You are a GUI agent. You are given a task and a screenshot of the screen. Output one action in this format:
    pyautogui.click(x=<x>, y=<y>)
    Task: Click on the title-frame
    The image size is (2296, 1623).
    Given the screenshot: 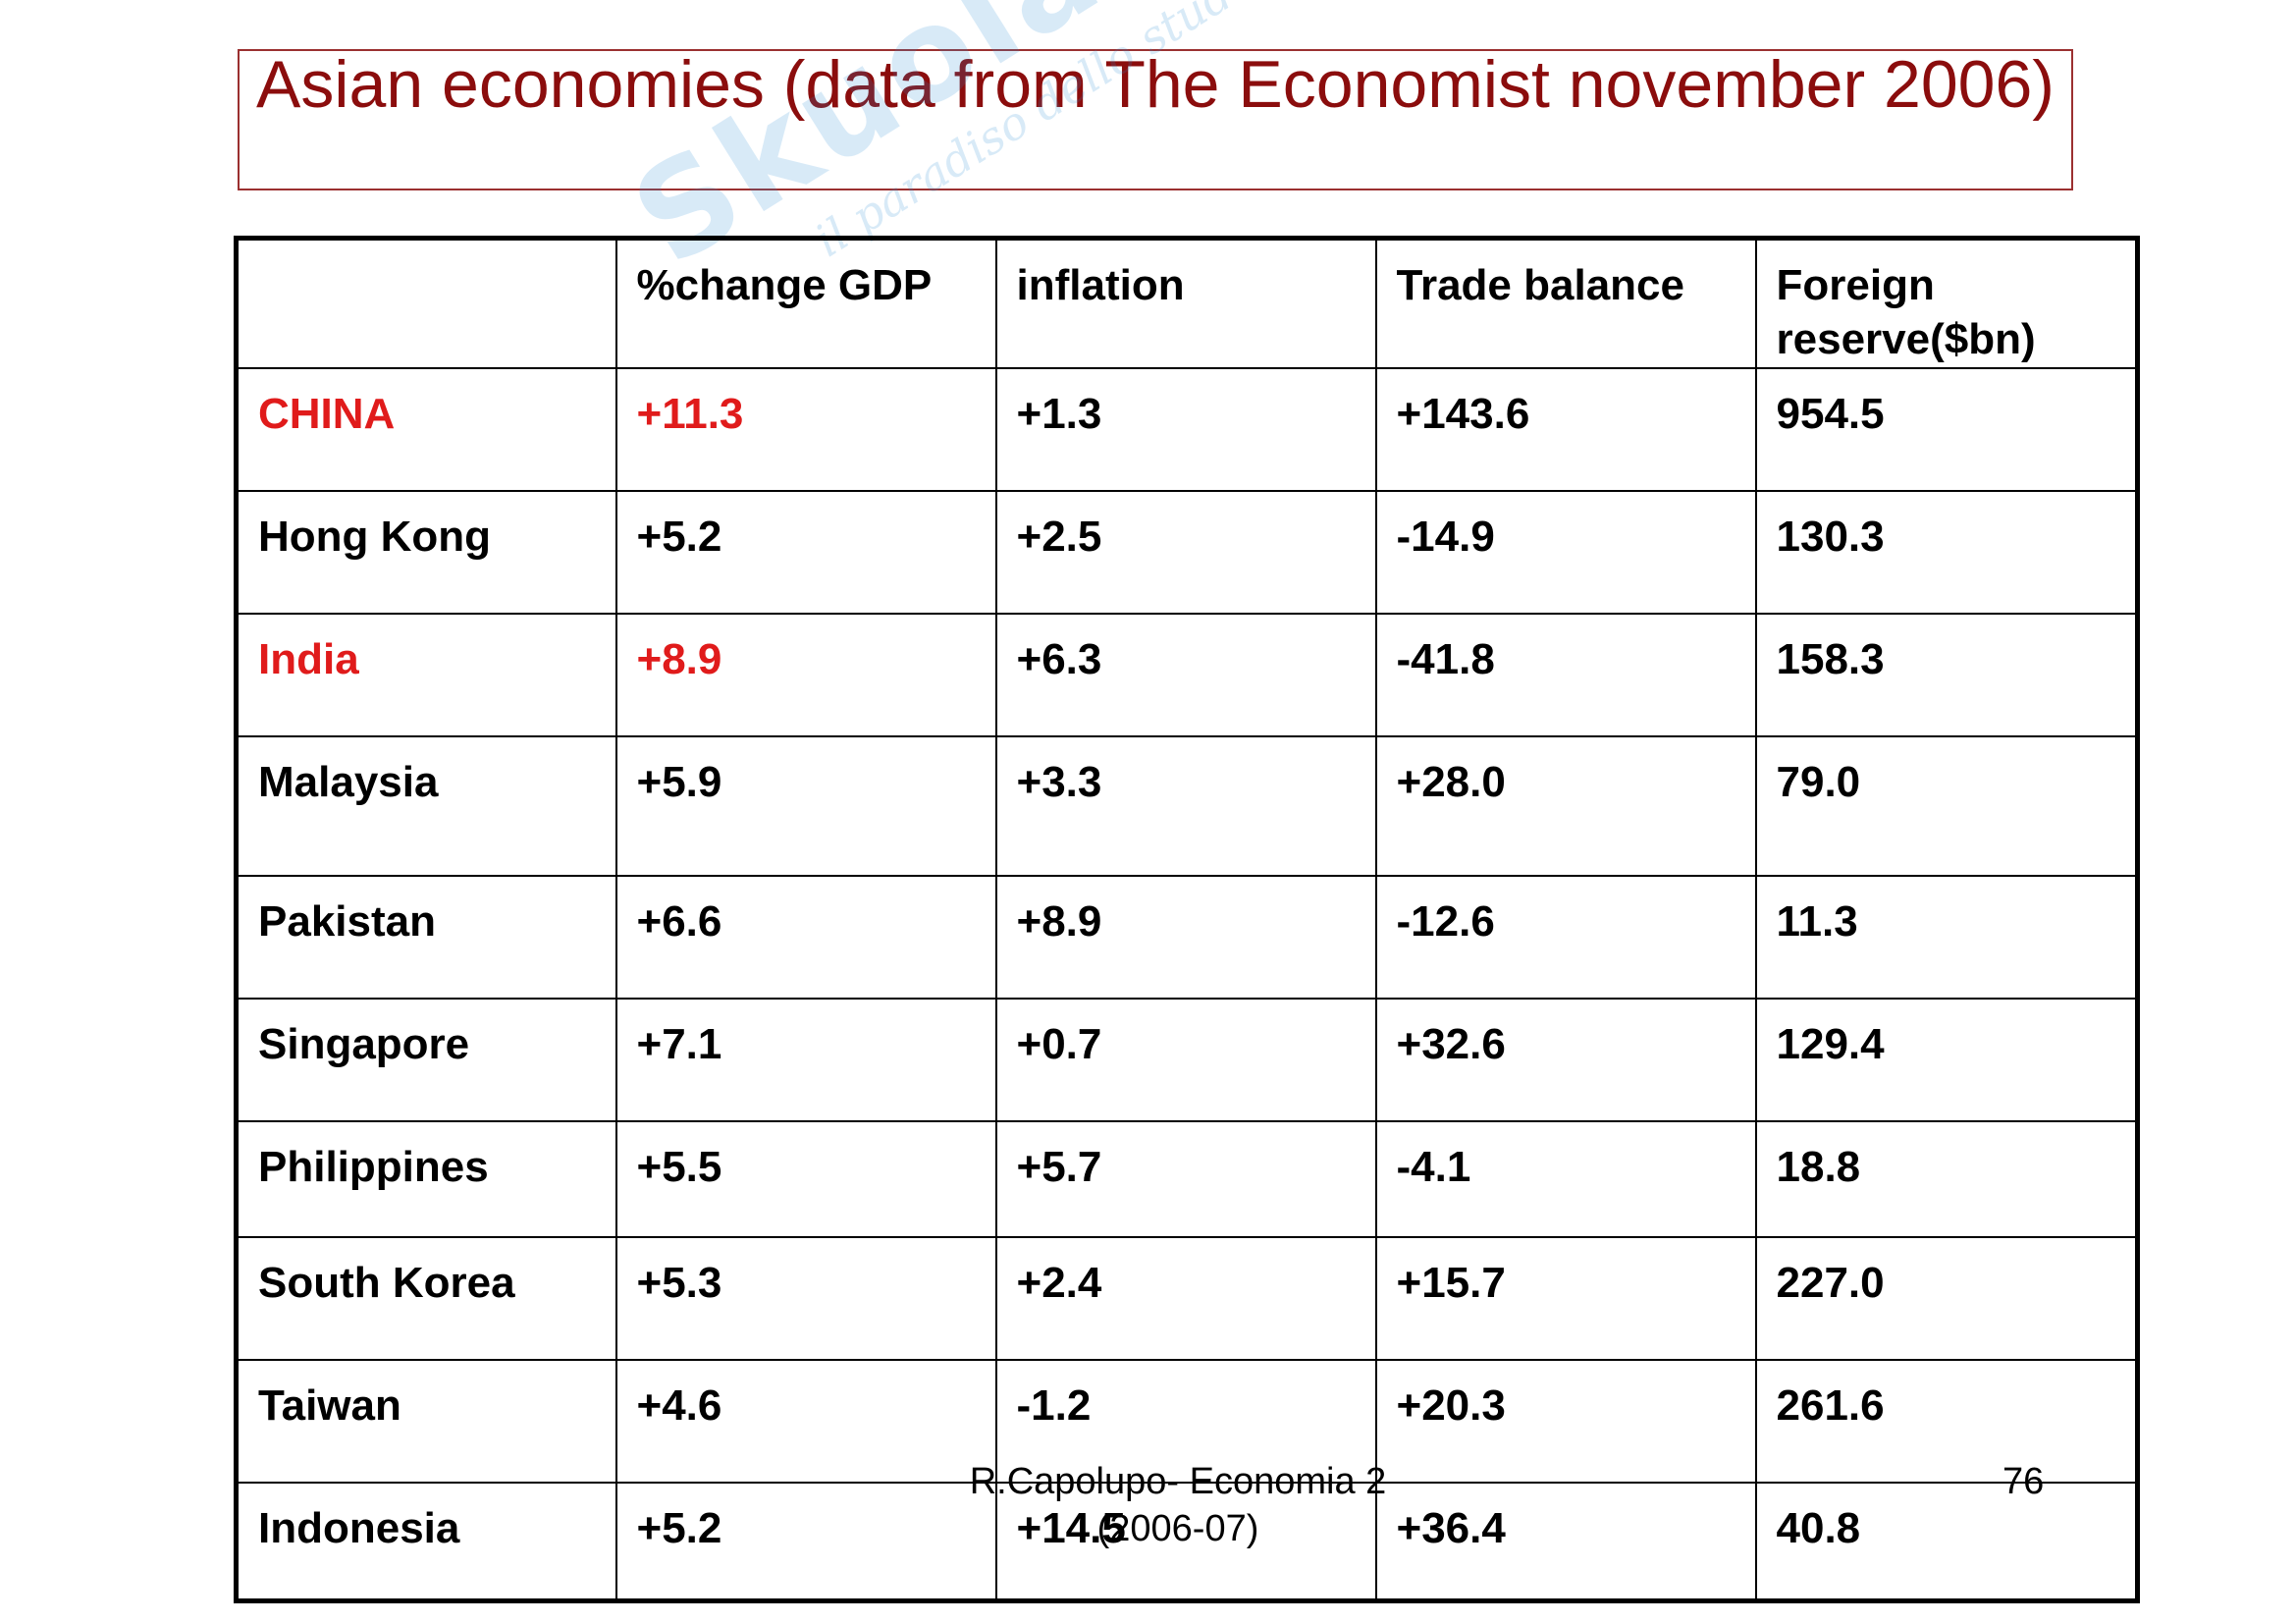 What is the action you would take?
    pyautogui.click(x=1155, y=119)
    